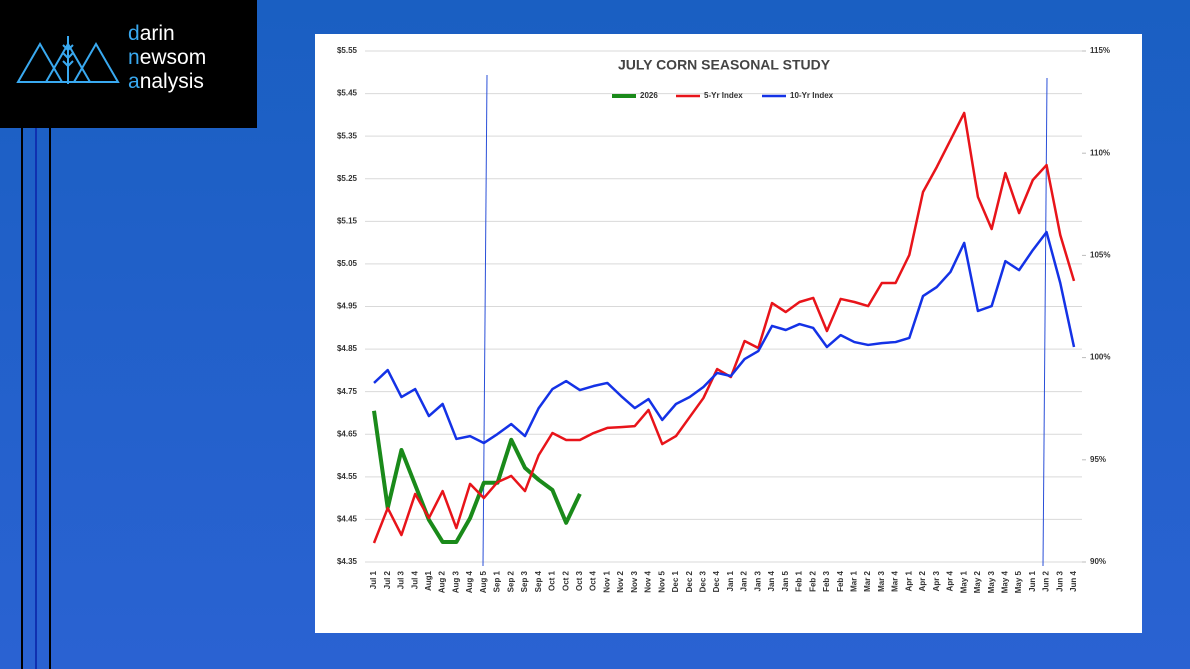 The image size is (1190, 669). I want to click on x-tick-label: Jan 5, so click(785, 580).